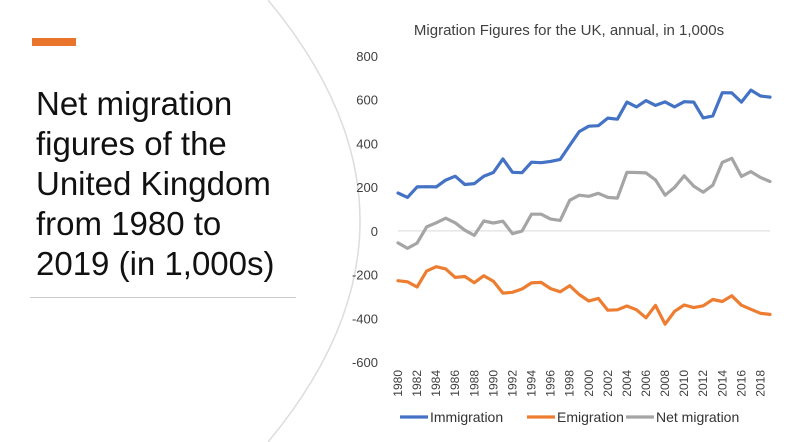 This screenshot has width=800, height=442. Describe the element at coordinates (551, 383) in the screenshot. I see `x-tick-label: 1996` at that location.